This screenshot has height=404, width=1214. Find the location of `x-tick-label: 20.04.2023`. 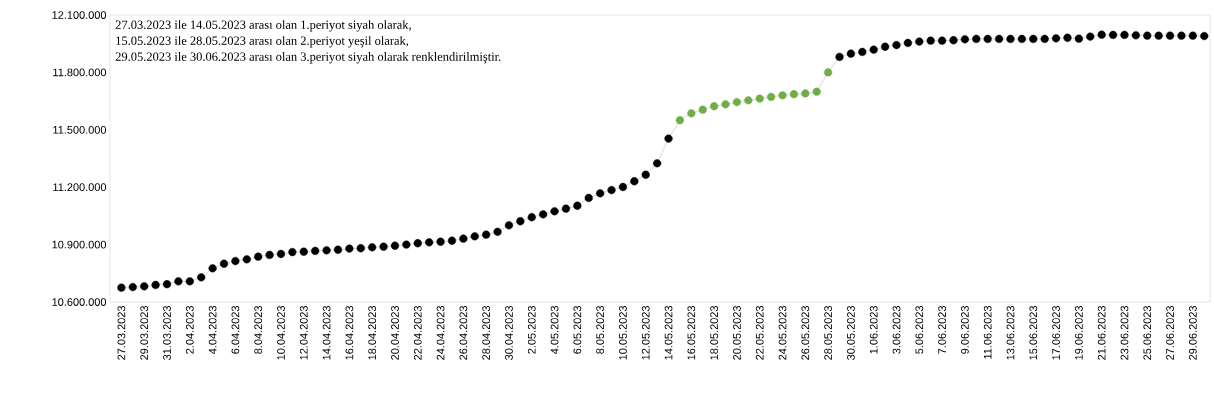

x-tick-label: 20.04.2023 is located at coordinates (395, 333).